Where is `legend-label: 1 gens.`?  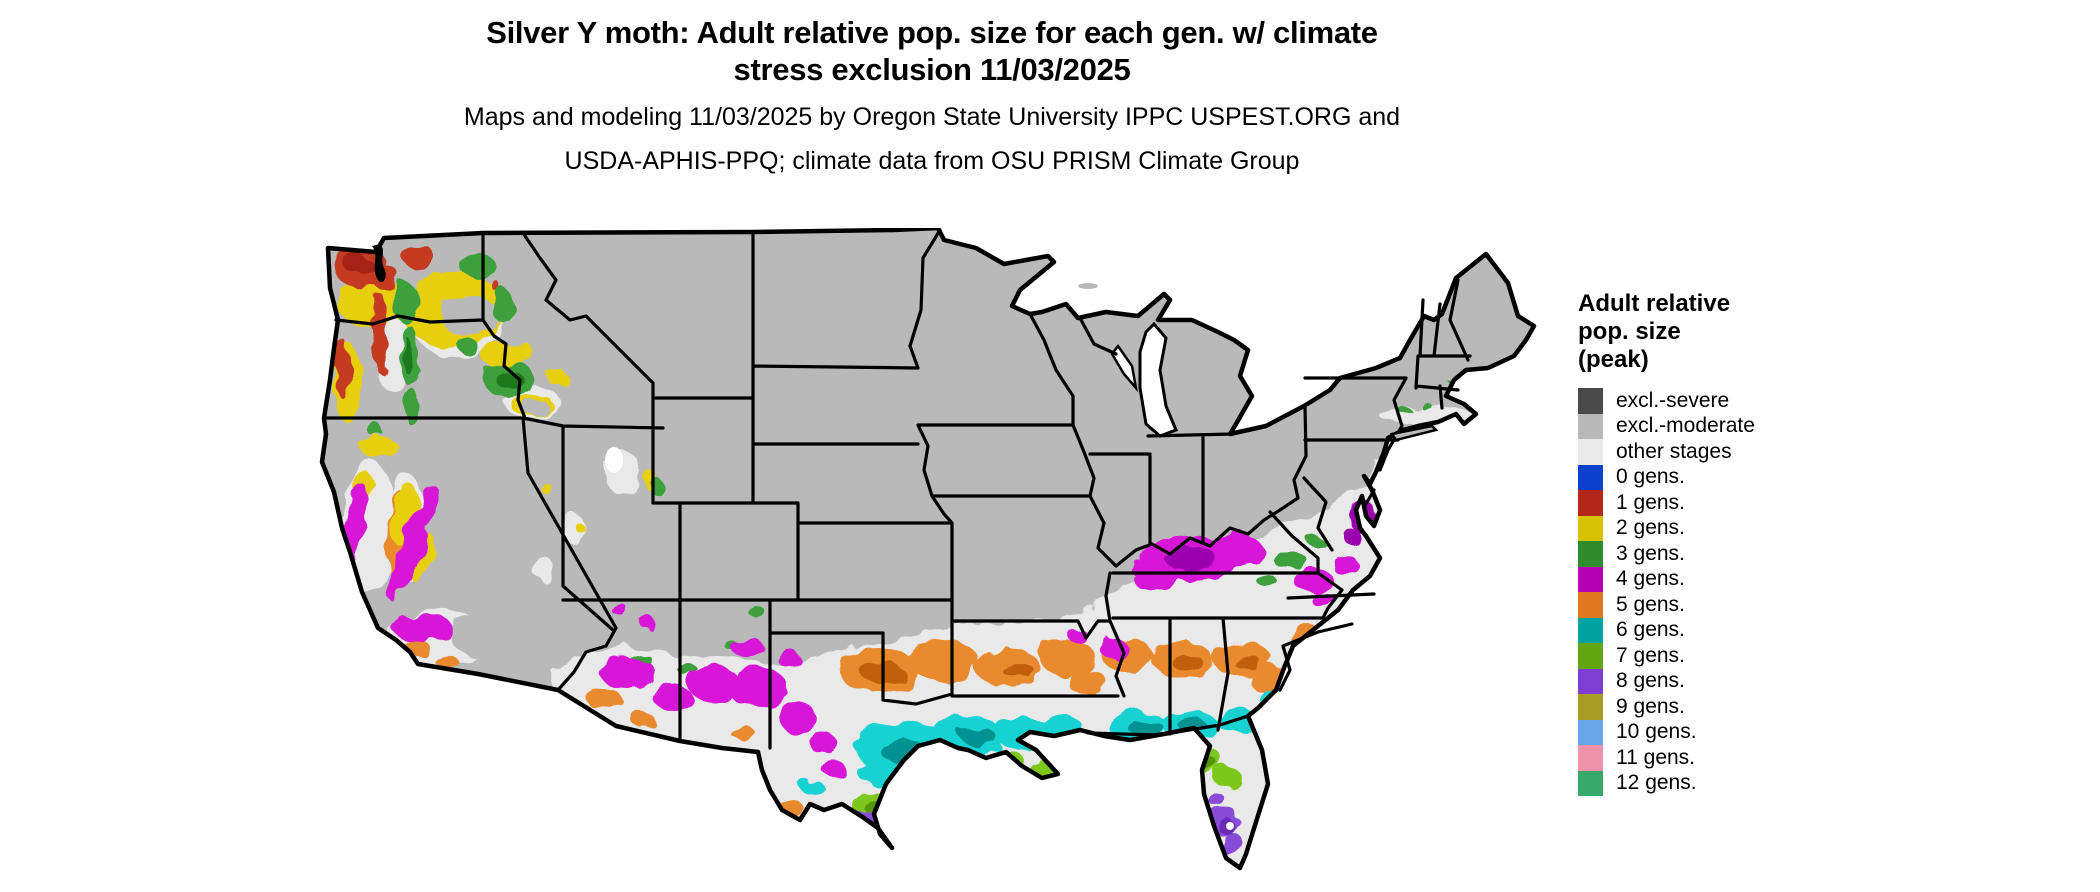
legend-label: 1 gens. is located at coordinates (1650, 502).